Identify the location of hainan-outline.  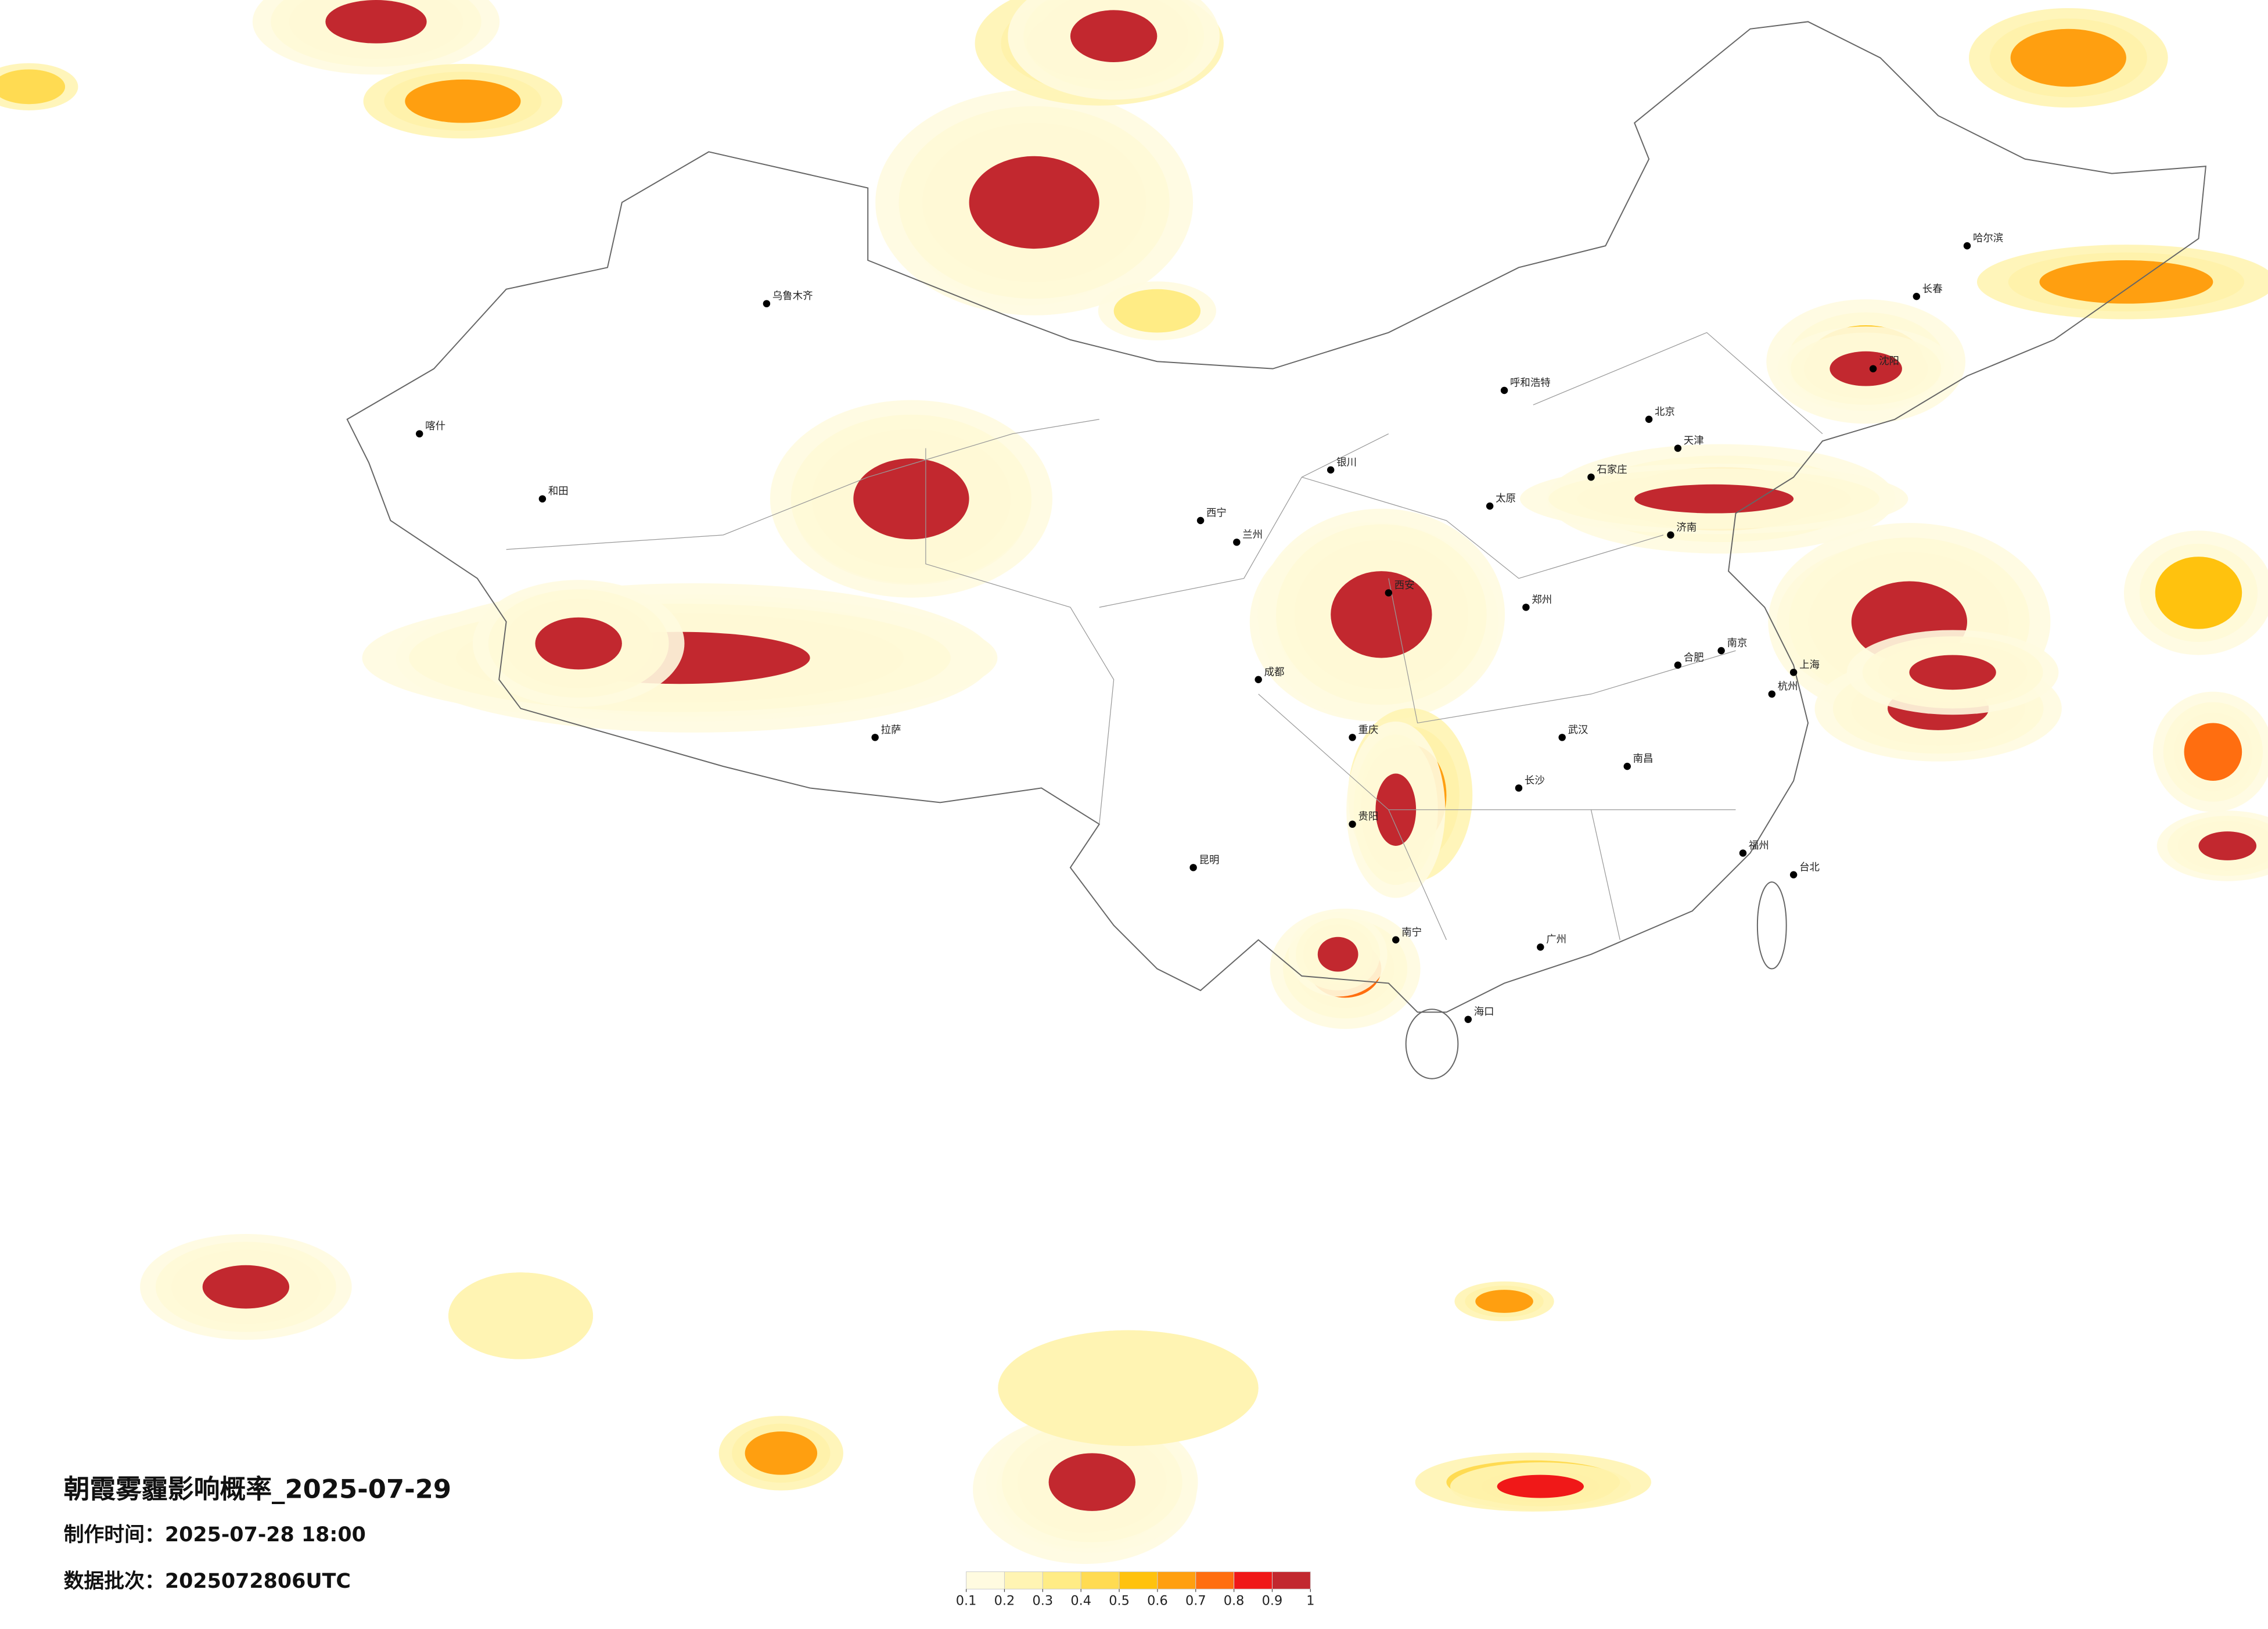
(1432, 1044).